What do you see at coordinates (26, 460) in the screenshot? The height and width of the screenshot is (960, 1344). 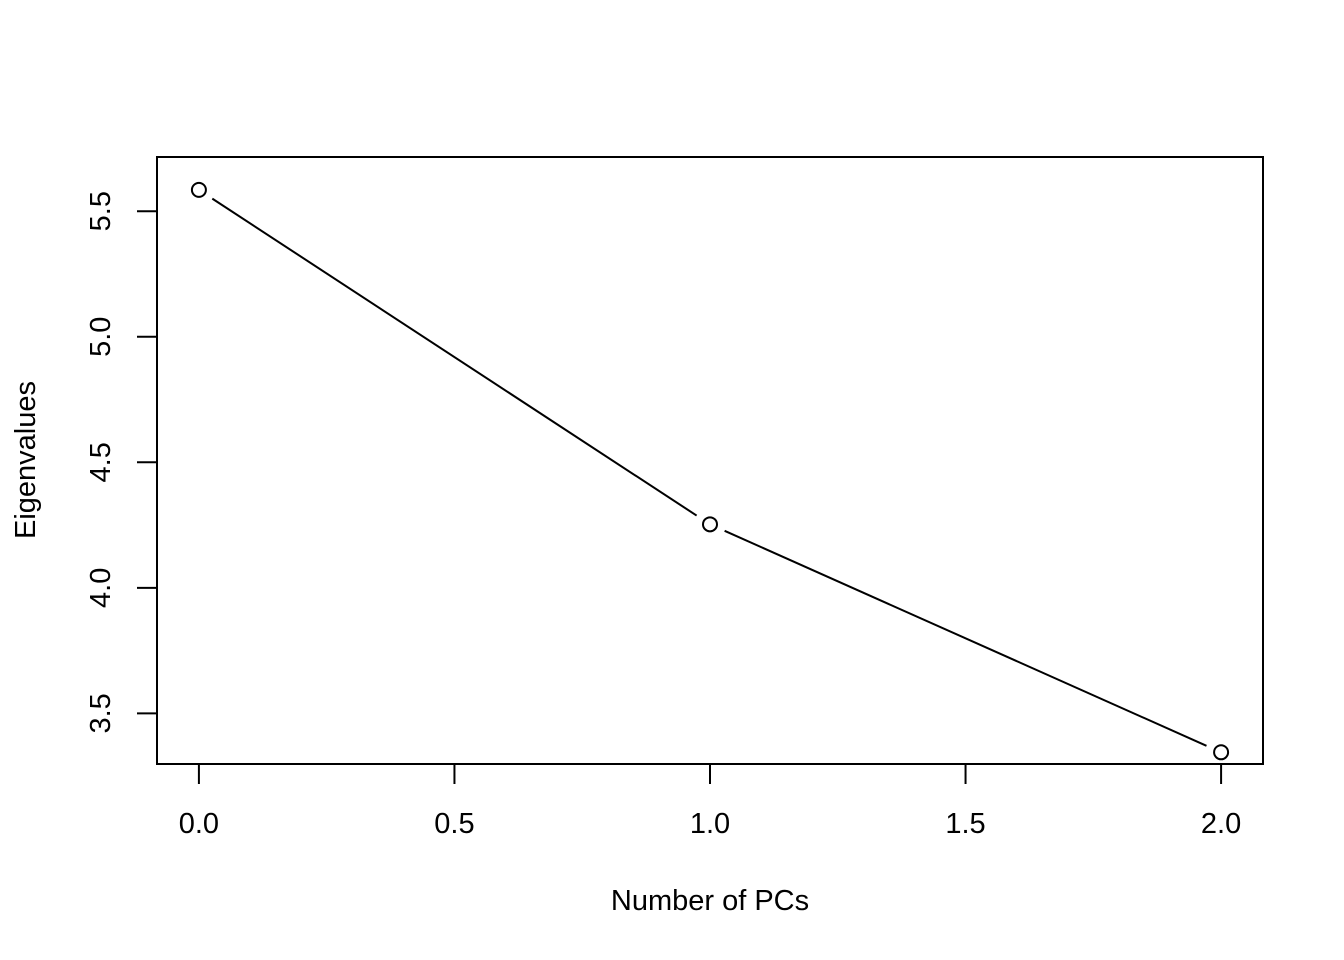 I see `y-axis-label: Eigenvalues` at bounding box center [26, 460].